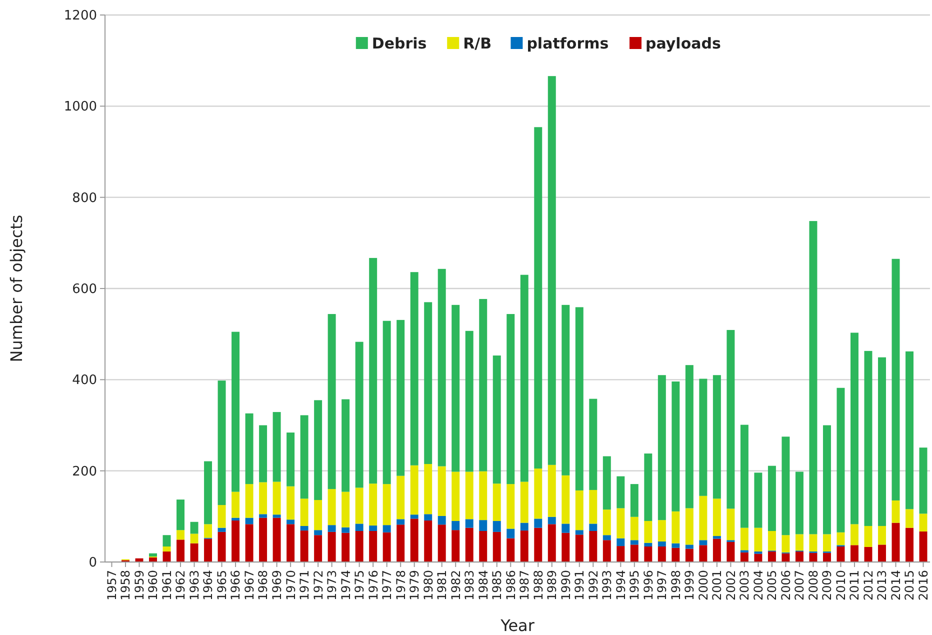  Describe the element at coordinates (483, 585) in the screenshot. I see `x-tick-label: 1984` at that location.